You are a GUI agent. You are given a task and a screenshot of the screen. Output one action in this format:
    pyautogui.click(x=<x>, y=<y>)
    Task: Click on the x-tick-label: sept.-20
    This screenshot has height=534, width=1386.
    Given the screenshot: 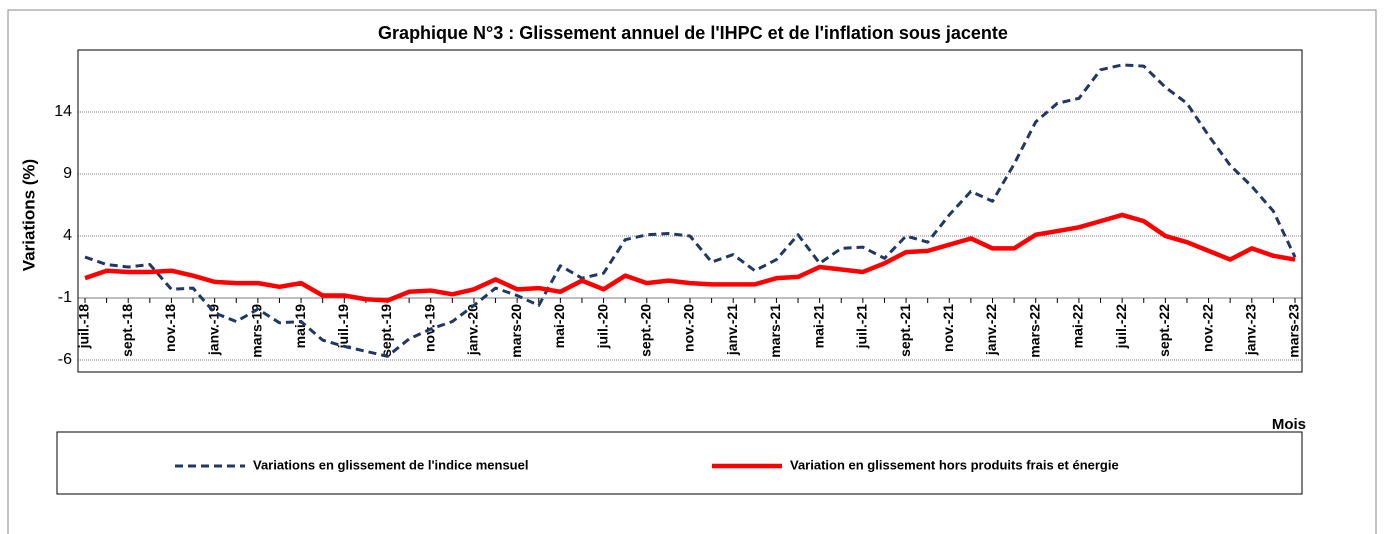 What is the action you would take?
    pyautogui.click(x=645, y=330)
    